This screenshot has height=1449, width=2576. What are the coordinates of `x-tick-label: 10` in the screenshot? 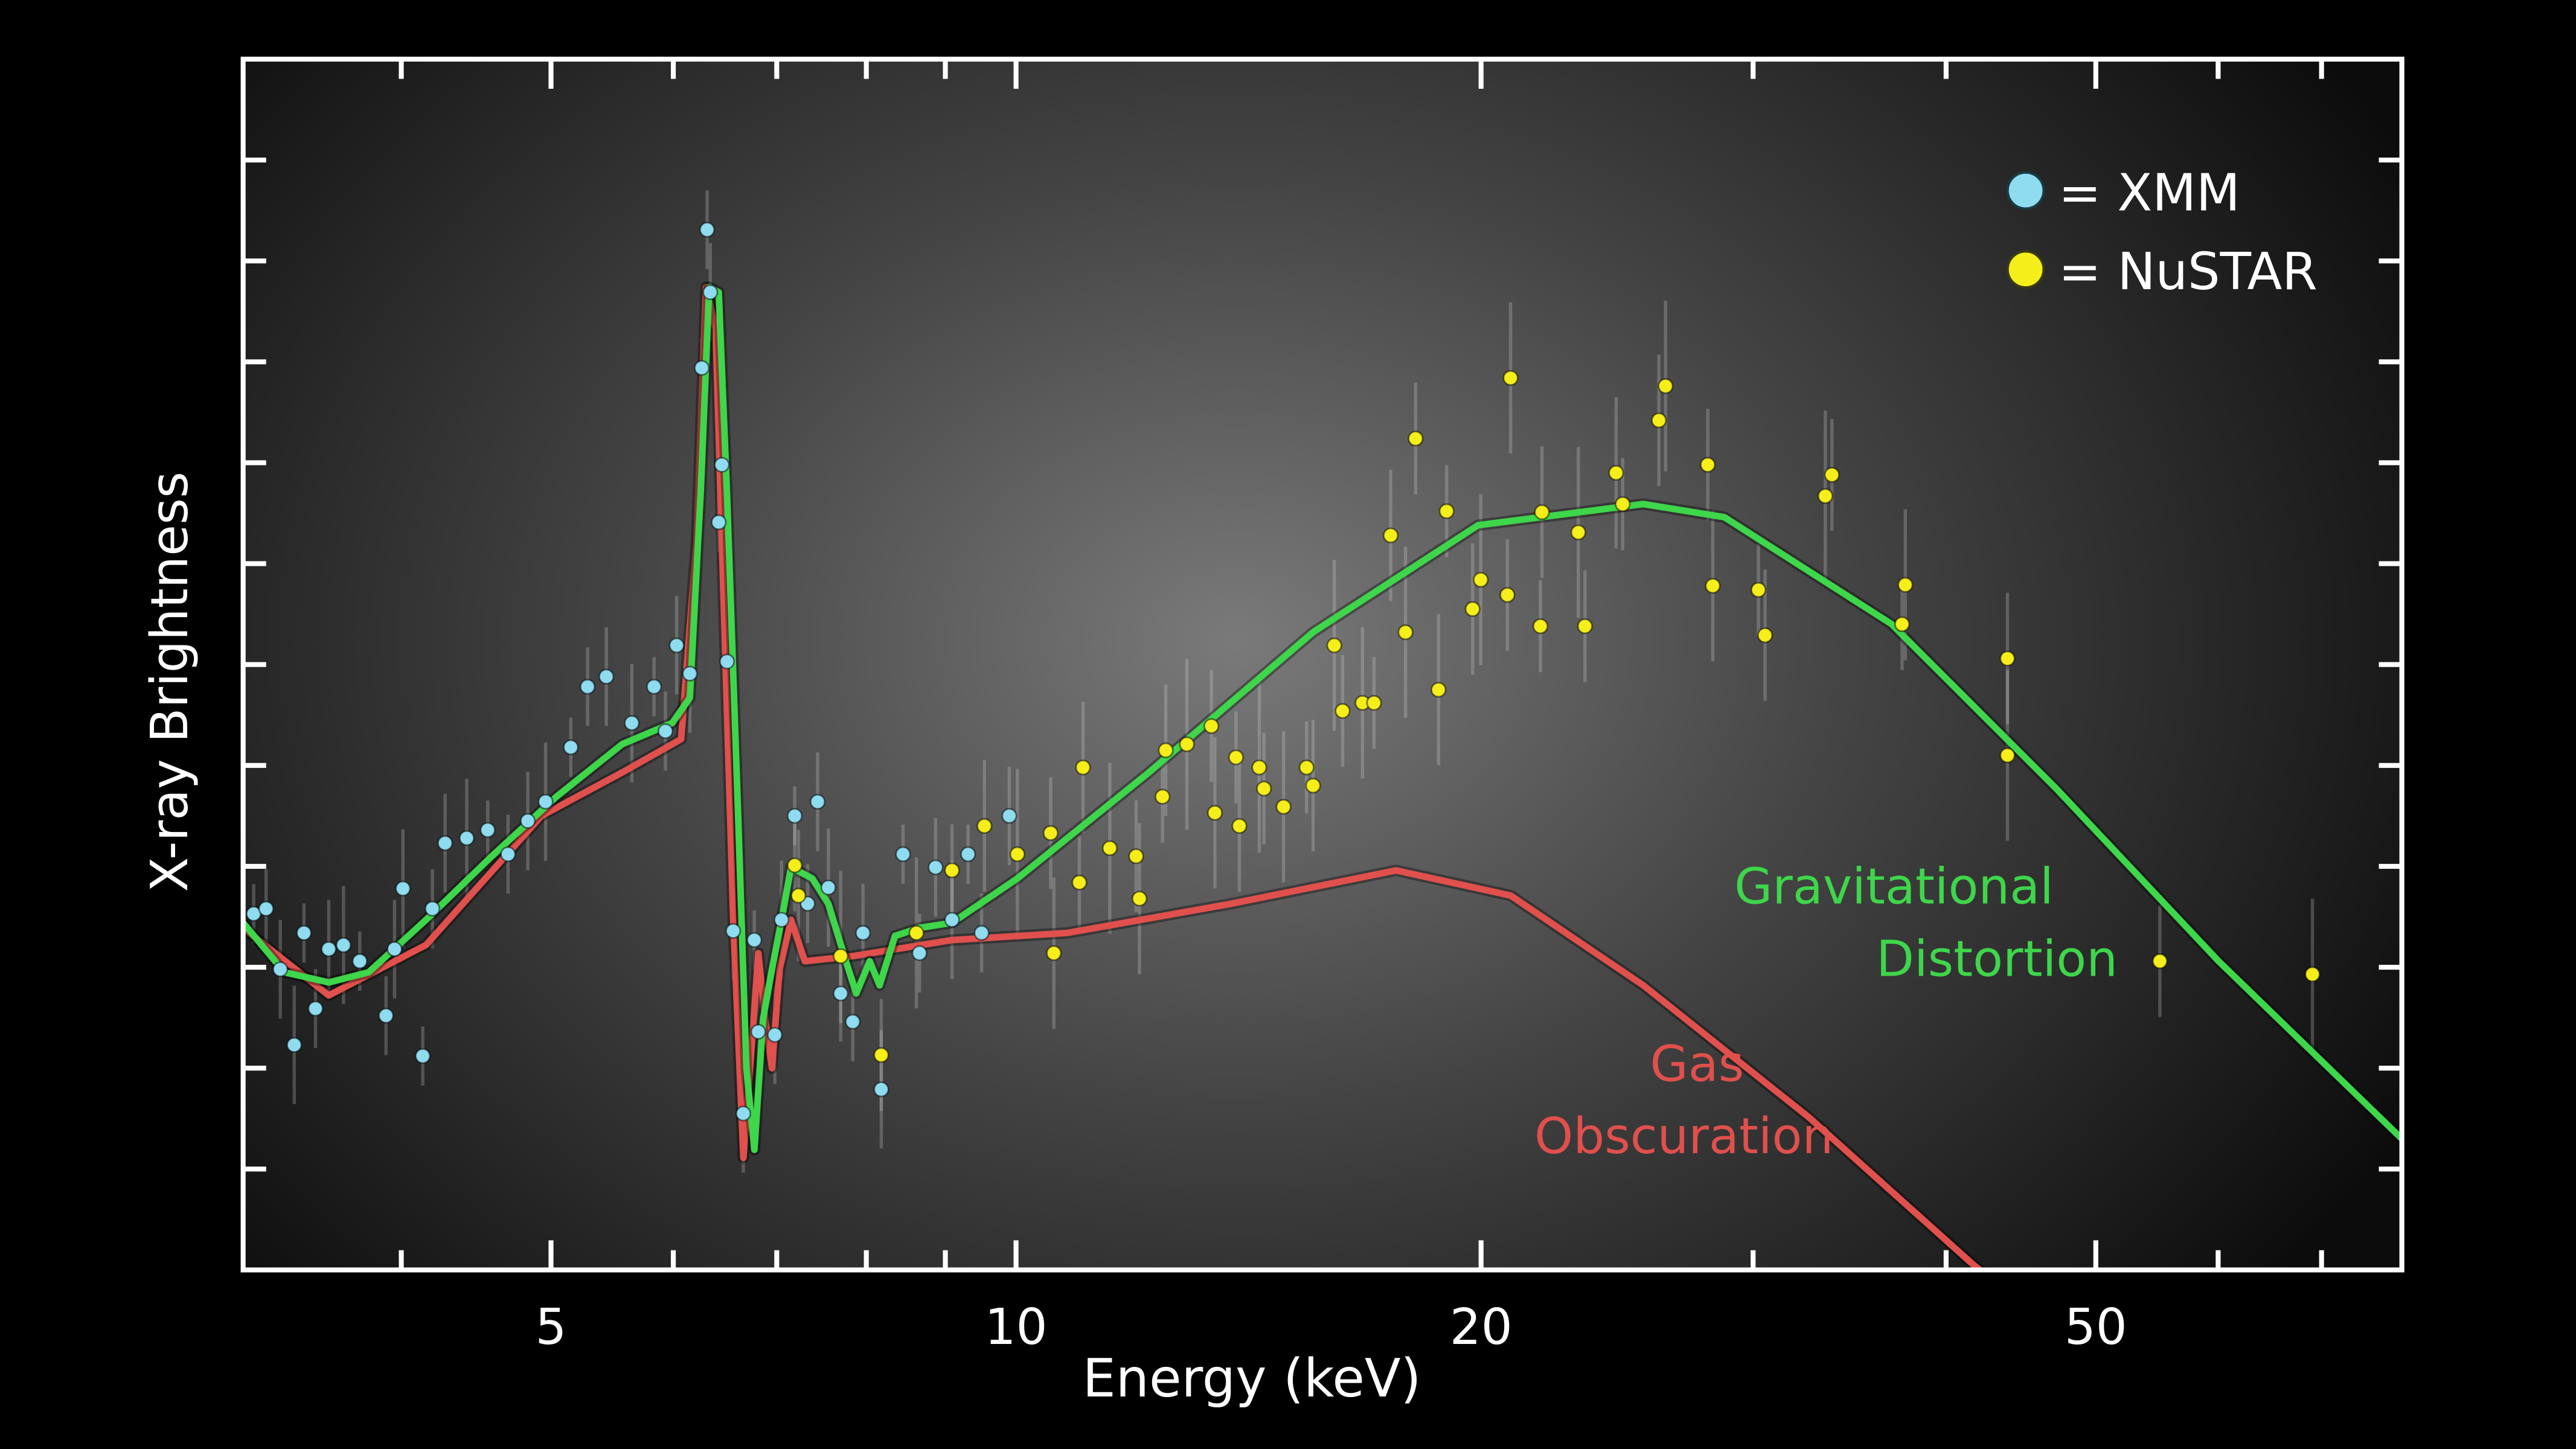 It's located at (1016, 1327).